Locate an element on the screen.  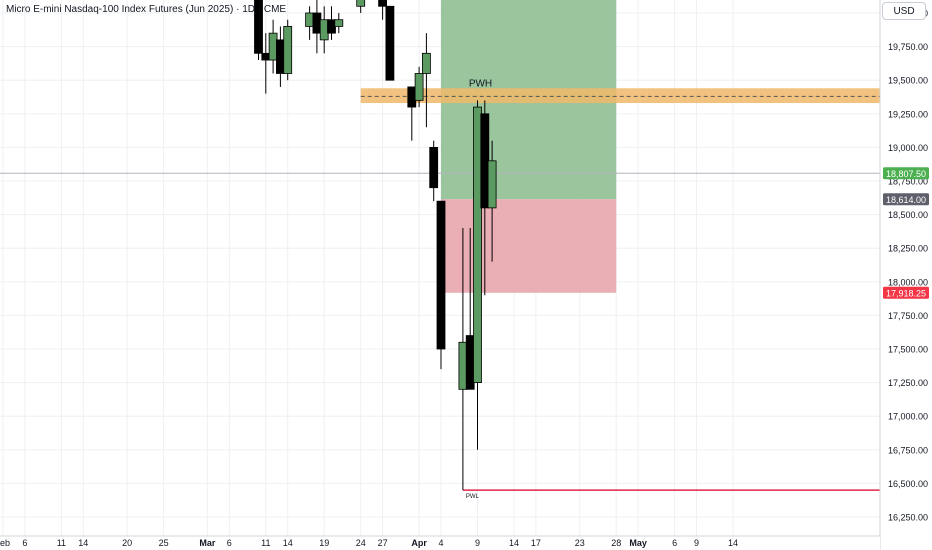
pwh-label: PWH is located at coordinates (480, 83).